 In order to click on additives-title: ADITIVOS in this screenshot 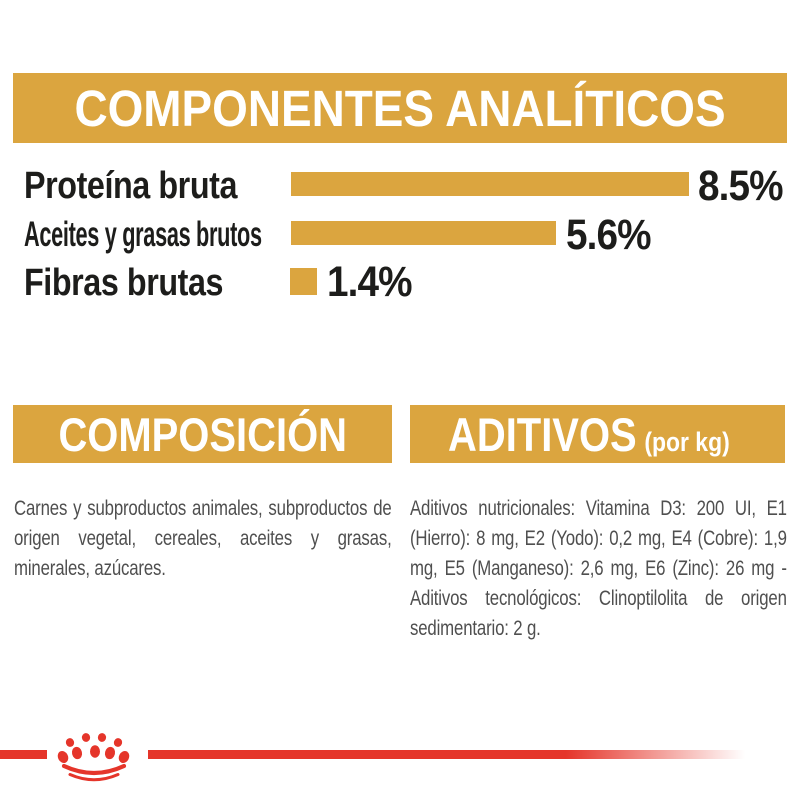, I will do `click(542, 434)`.